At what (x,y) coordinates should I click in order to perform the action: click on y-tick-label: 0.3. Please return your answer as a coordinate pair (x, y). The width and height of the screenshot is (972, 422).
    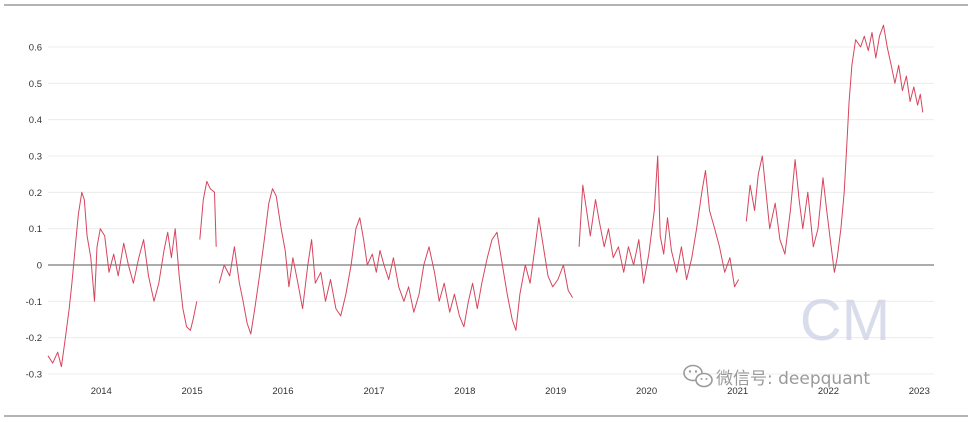
    Looking at the image, I should click on (35, 157).